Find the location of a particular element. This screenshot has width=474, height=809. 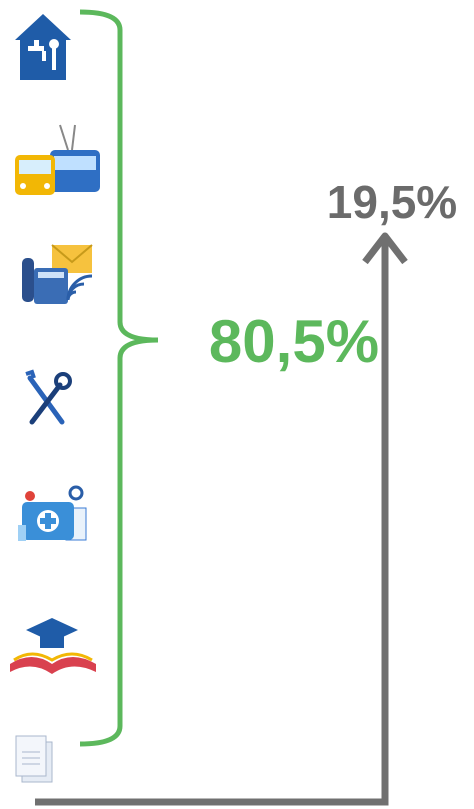

icon-education is located at coordinates (53, 646).